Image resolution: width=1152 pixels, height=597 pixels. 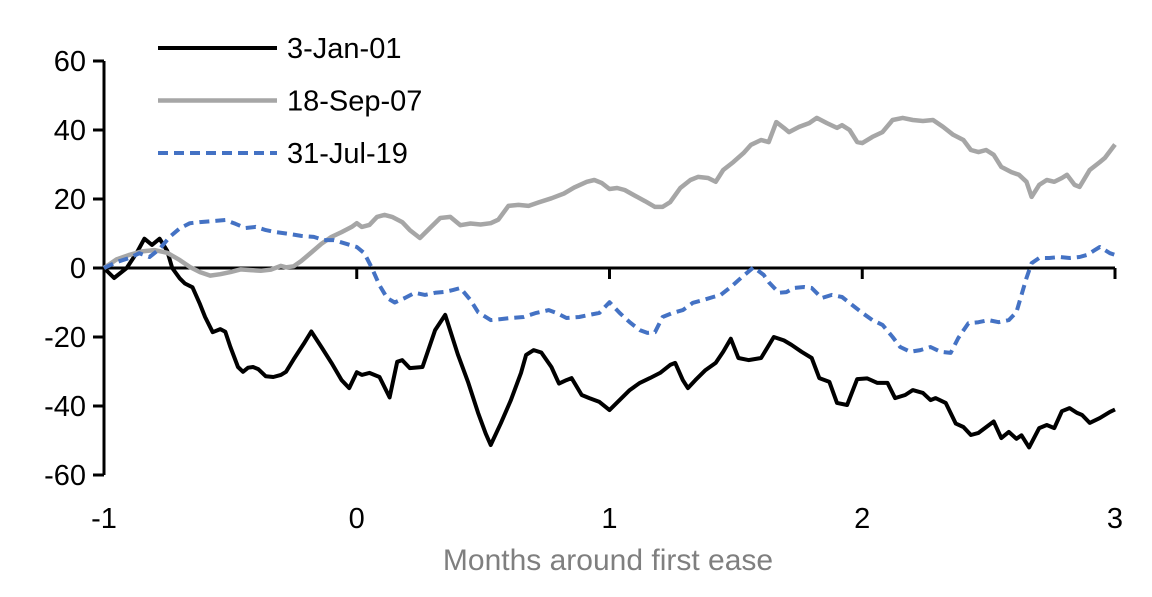 I want to click on x-tick-label: 1, so click(x=609, y=519).